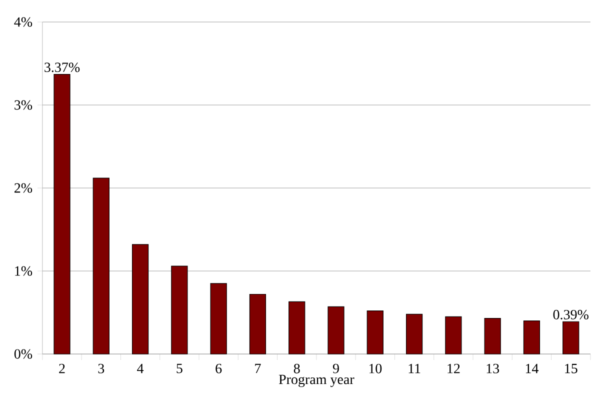 The height and width of the screenshot is (416, 615). What do you see at coordinates (493, 369) in the screenshot?
I see `x-tick-label: 13` at bounding box center [493, 369].